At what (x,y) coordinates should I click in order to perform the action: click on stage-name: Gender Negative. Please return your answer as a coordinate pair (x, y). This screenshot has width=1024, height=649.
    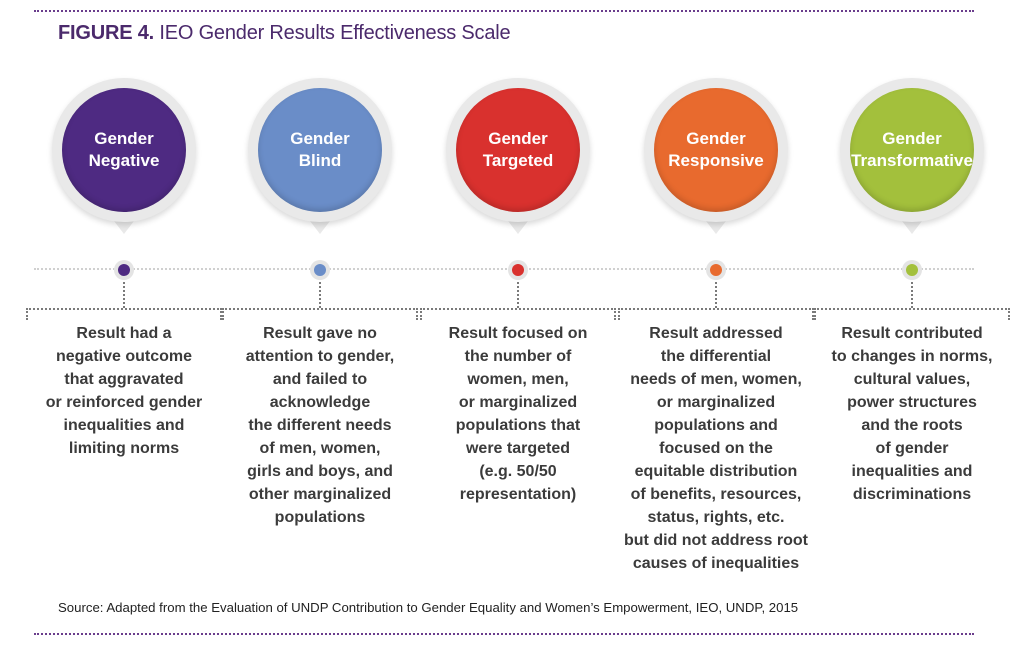
    Looking at the image, I should click on (124, 149).